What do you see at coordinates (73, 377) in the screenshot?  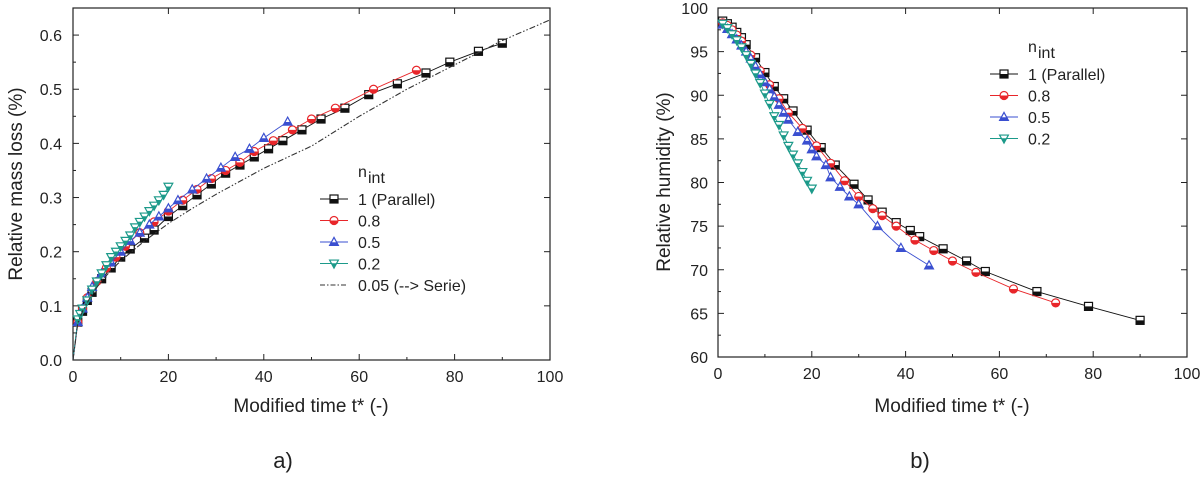 I see `x-tick-label: 0` at bounding box center [73, 377].